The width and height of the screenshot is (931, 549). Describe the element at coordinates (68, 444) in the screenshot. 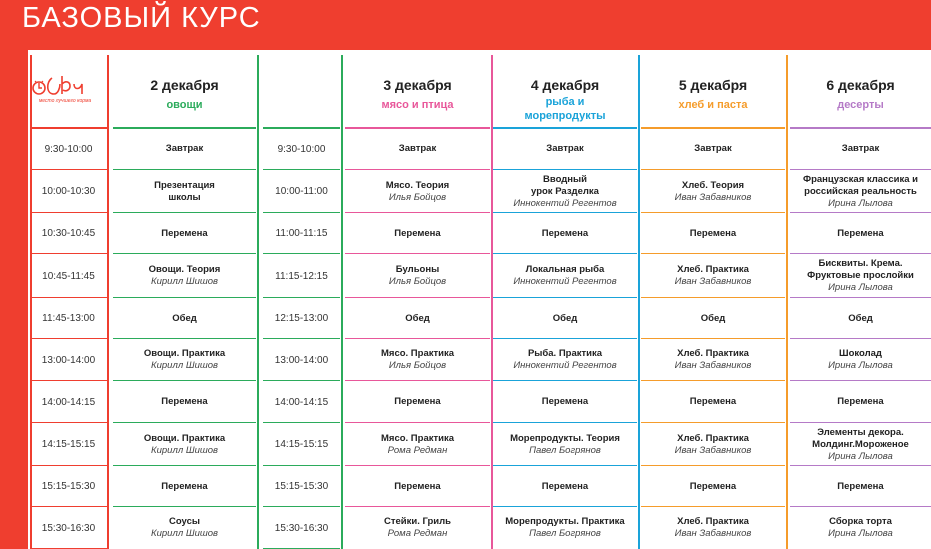

I see `time-slot: 14:15-15:15` at that location.